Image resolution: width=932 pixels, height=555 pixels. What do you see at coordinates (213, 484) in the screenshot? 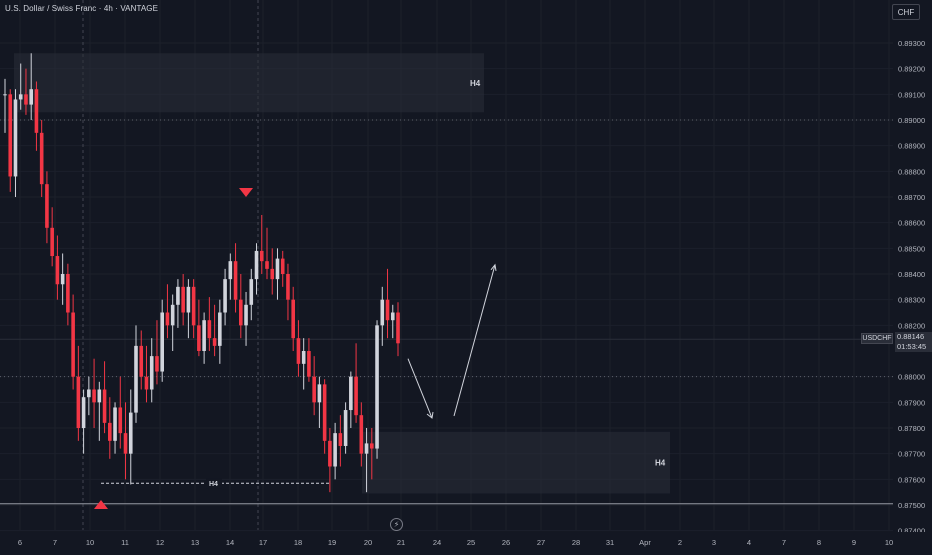
I see `level-label: H4` at bounding box center [213, 484].